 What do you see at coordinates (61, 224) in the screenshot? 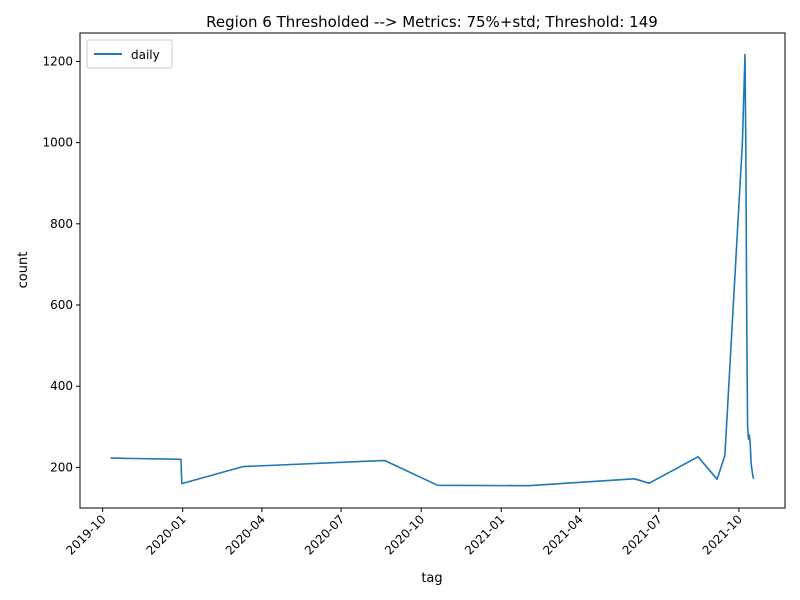
I see `y-tick-label: 800` at bounding box center [61, 224].